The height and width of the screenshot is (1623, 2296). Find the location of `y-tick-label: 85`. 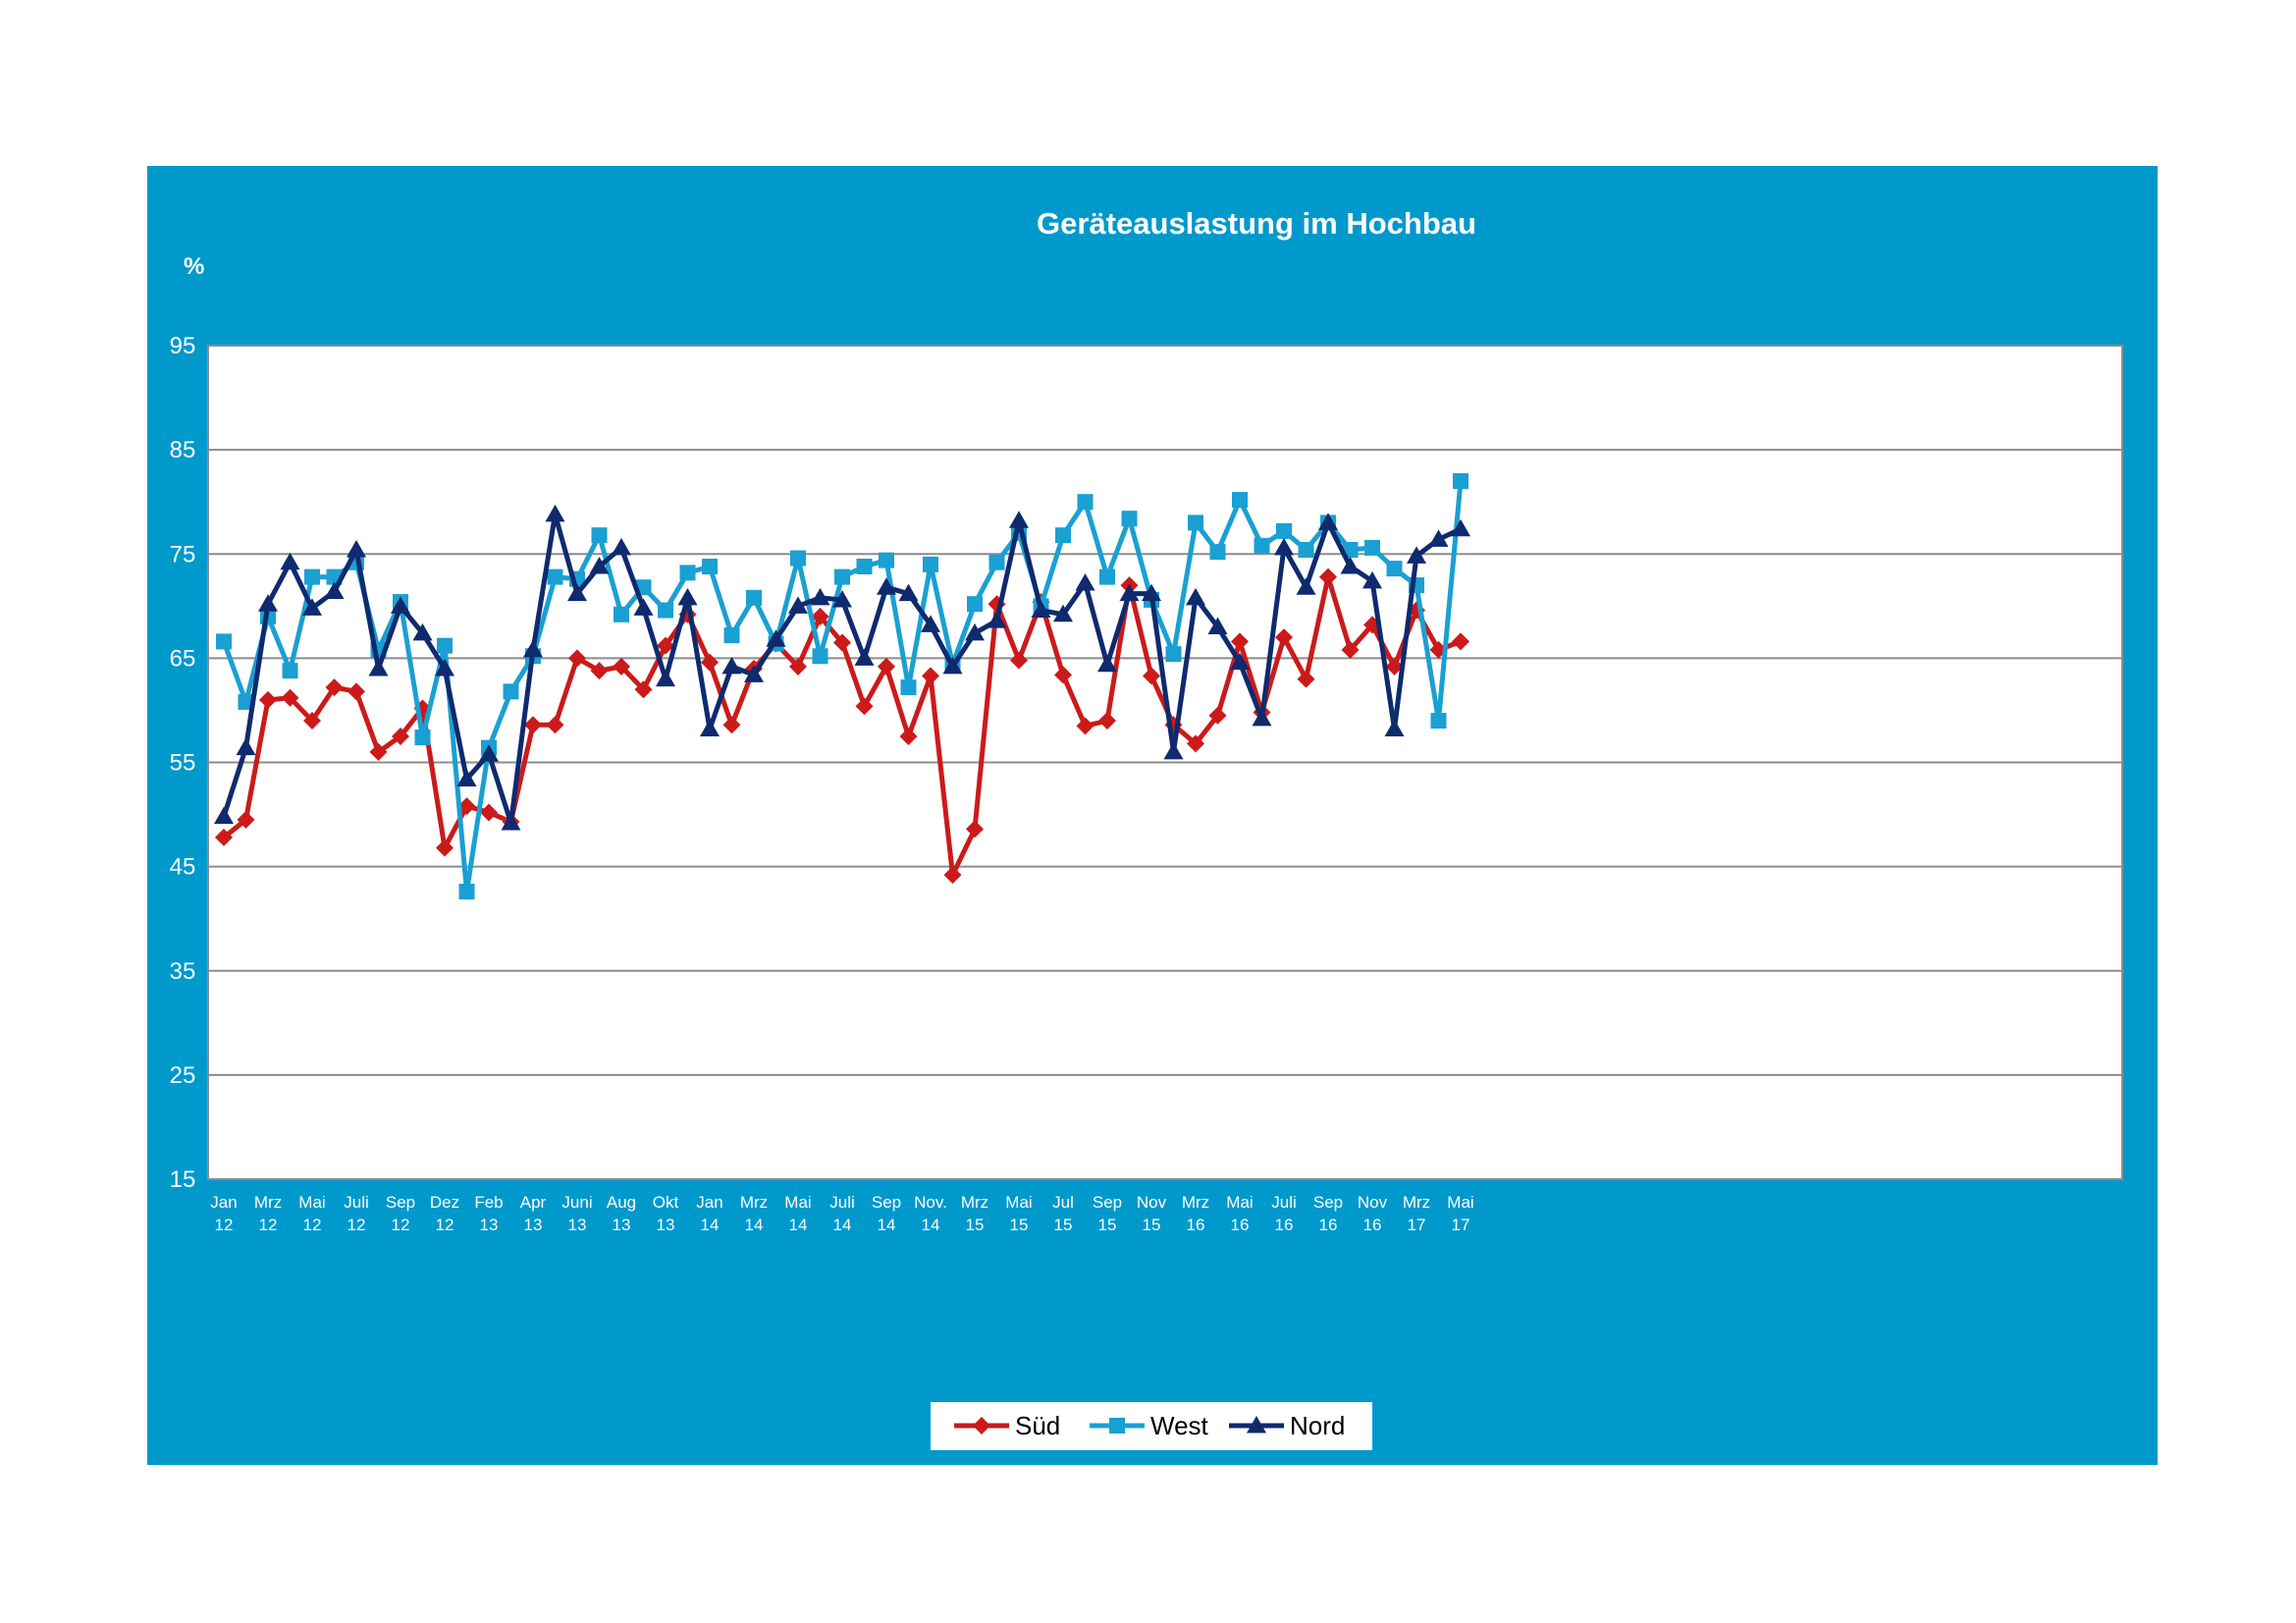

y-tick-label: 85 is located at coordinates (183, 450).